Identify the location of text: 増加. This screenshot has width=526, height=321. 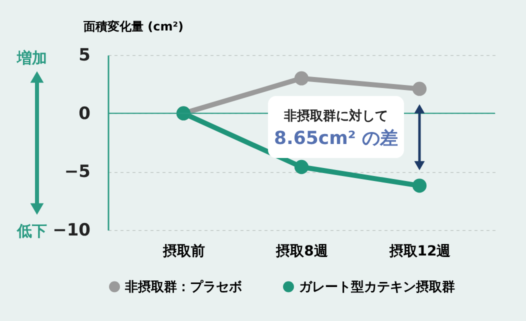
(31, 58).